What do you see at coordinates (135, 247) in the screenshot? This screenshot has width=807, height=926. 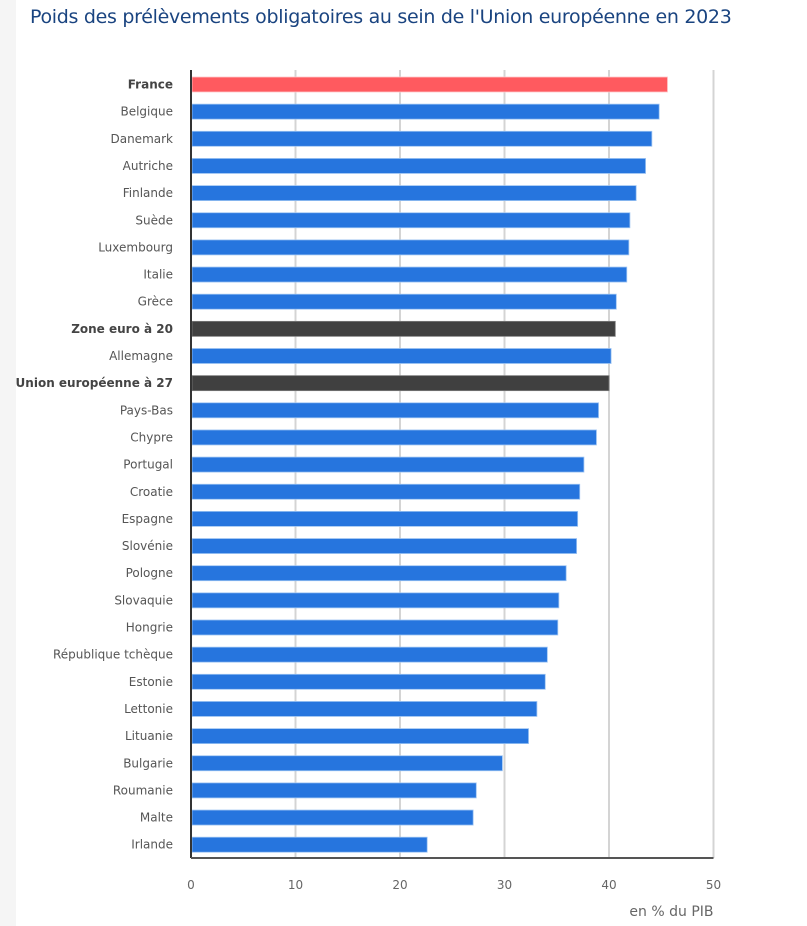 I see `category-label: Luxembourg` at bounding box center [135, 247].